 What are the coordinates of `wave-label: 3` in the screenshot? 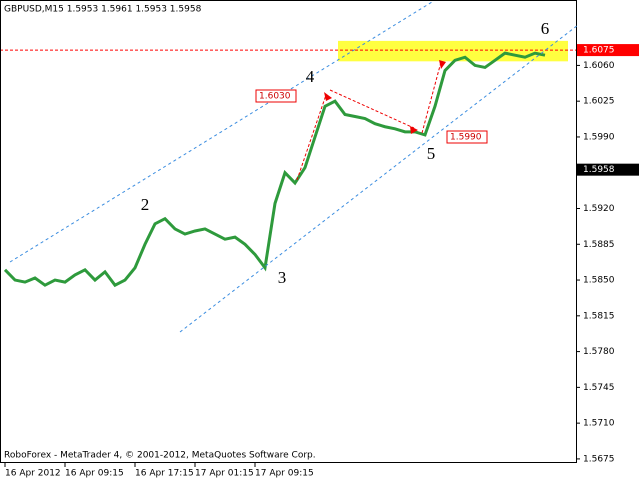 It's located at (282, 277).